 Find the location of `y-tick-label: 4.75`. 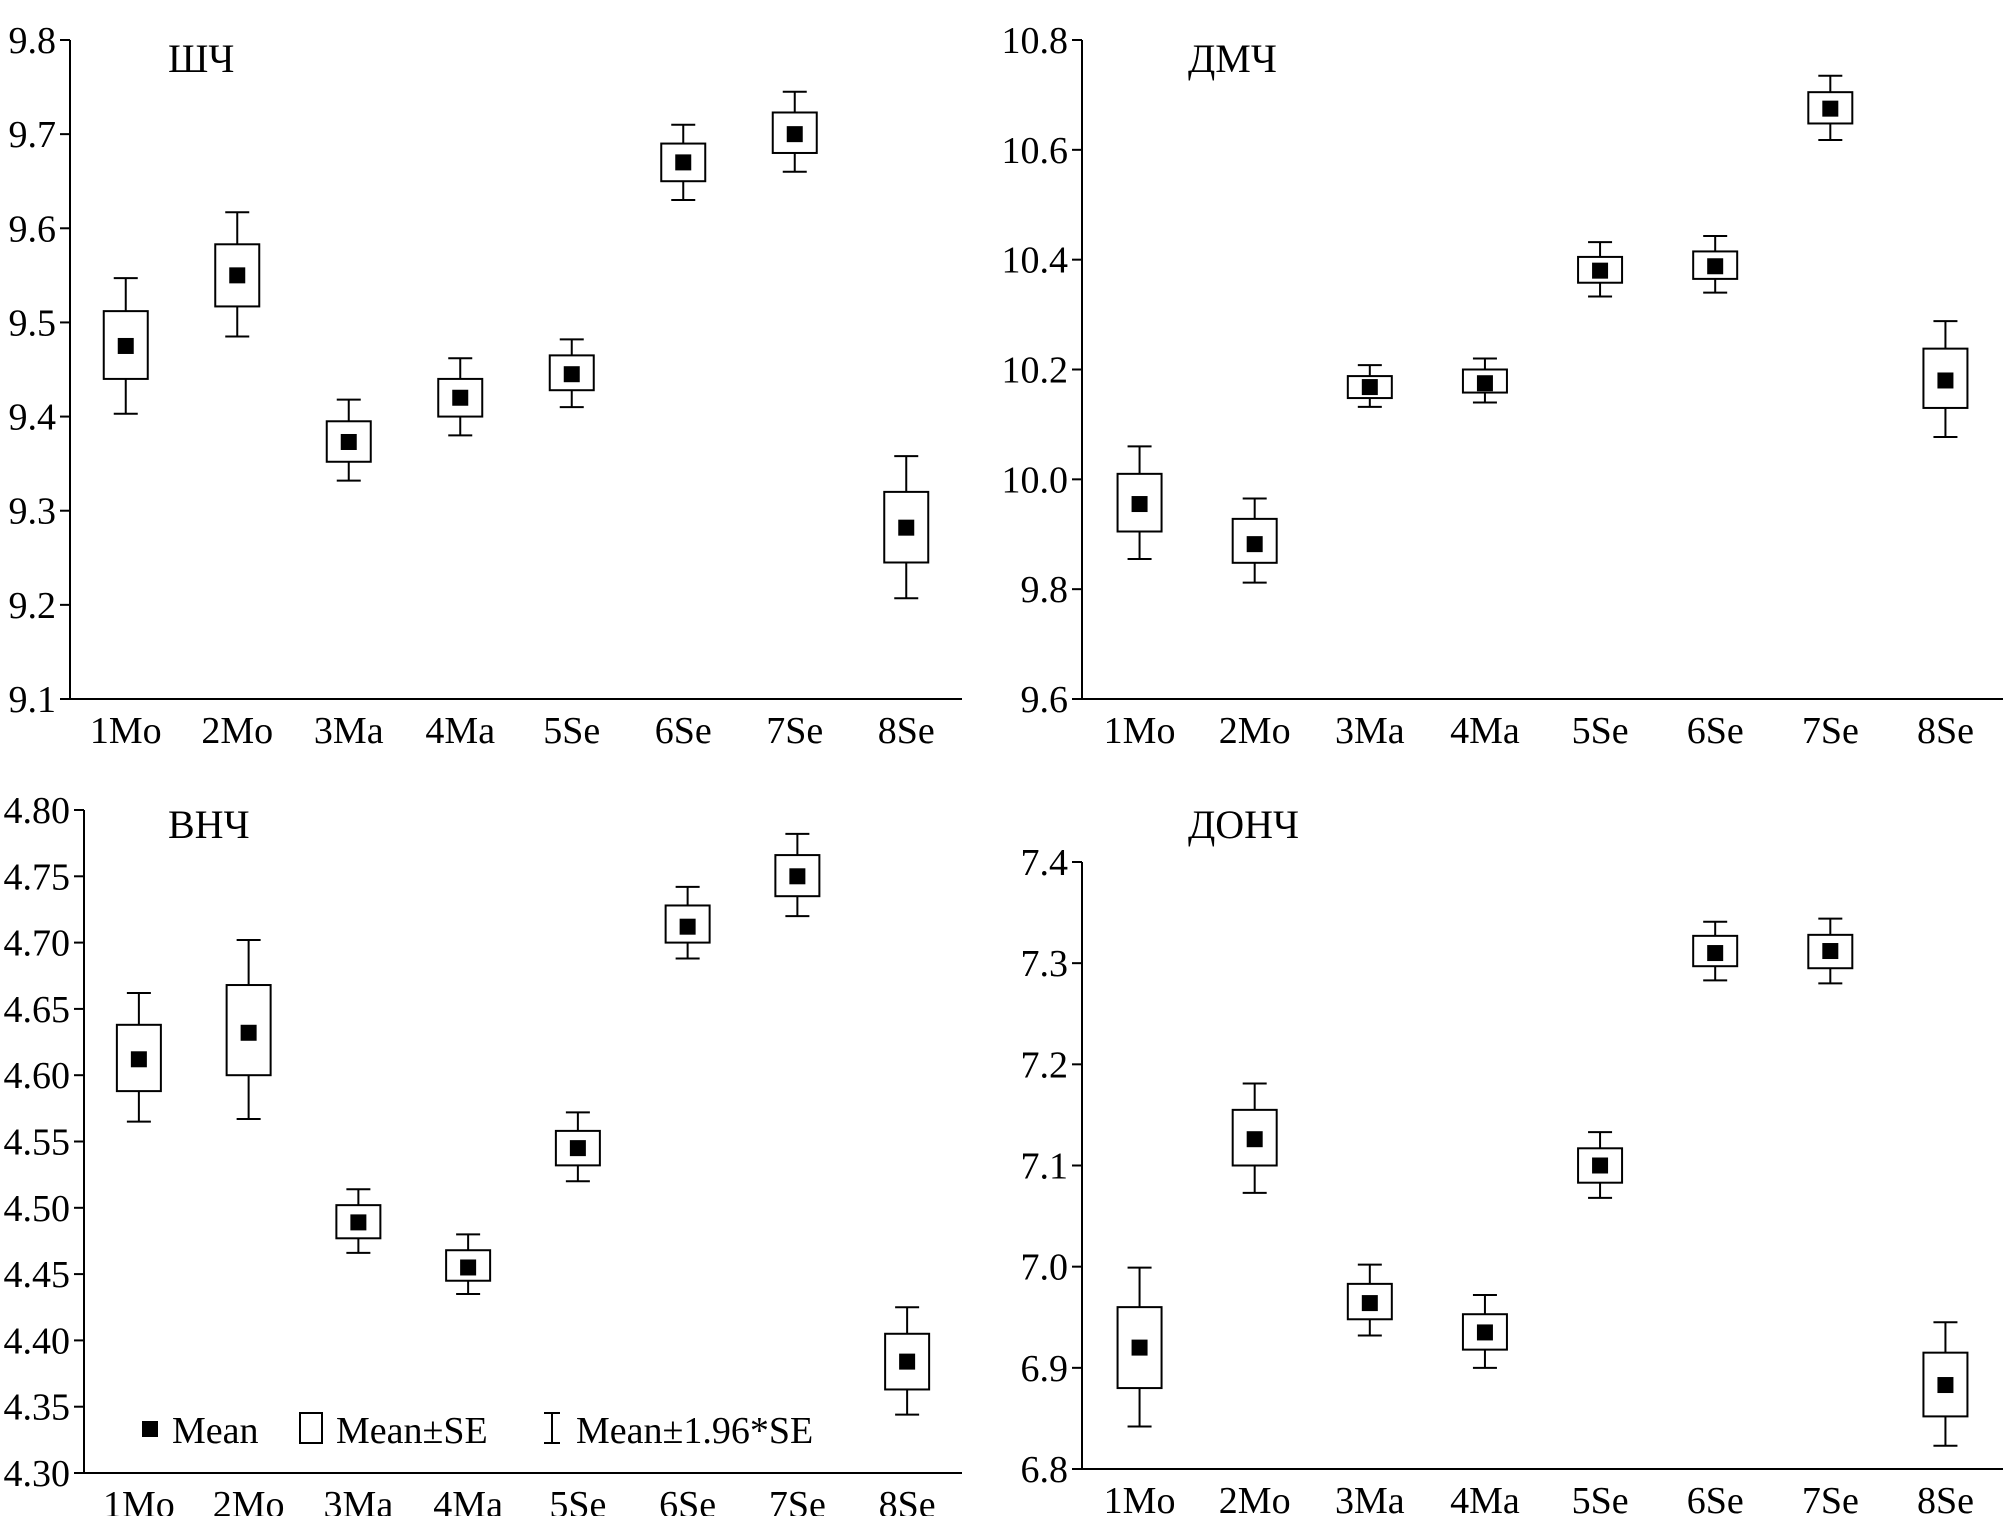

y-tick-label: 4.75 is located at coordinates (37, 877).